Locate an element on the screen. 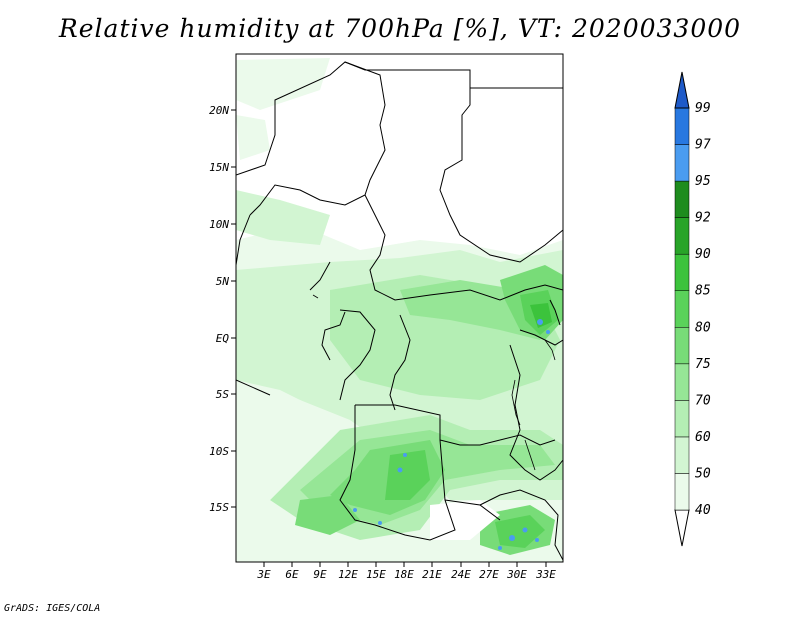  svg-text: 15E is located at coordinates (376, 574).